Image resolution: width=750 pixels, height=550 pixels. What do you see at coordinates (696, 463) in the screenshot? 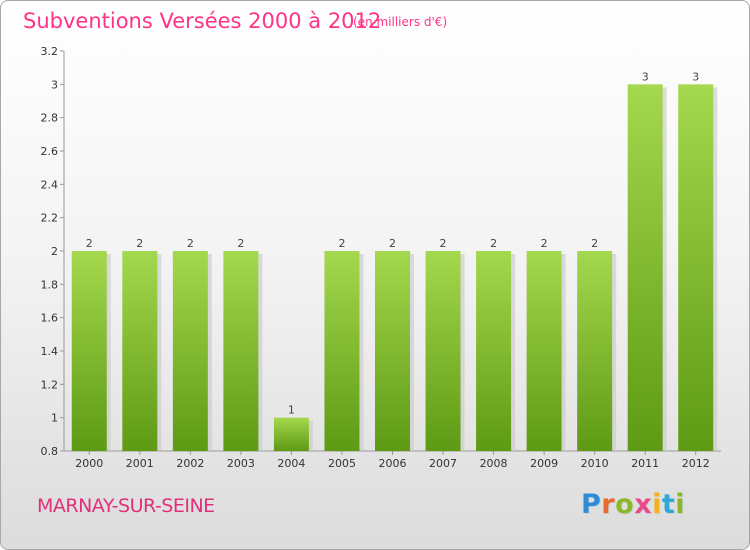
I see `x-tick-label: 2012` at bounding box center [696, 463].